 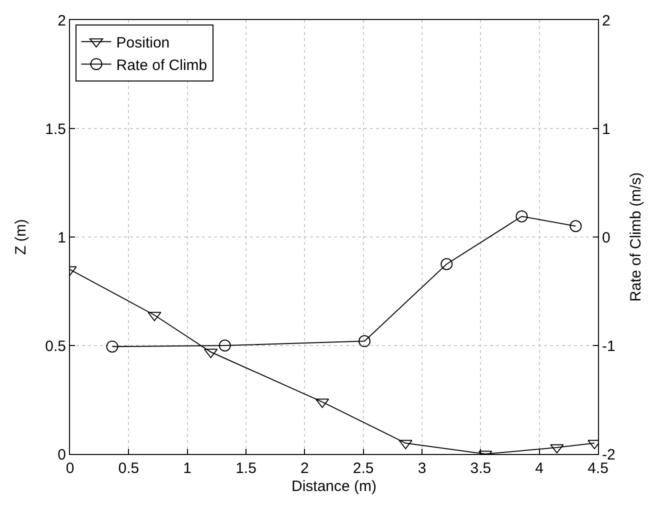 What do you see at coordinates (606, 21) in the screenshot?
I see `y2-tick-label: 2` at bounding box center [606, 21].